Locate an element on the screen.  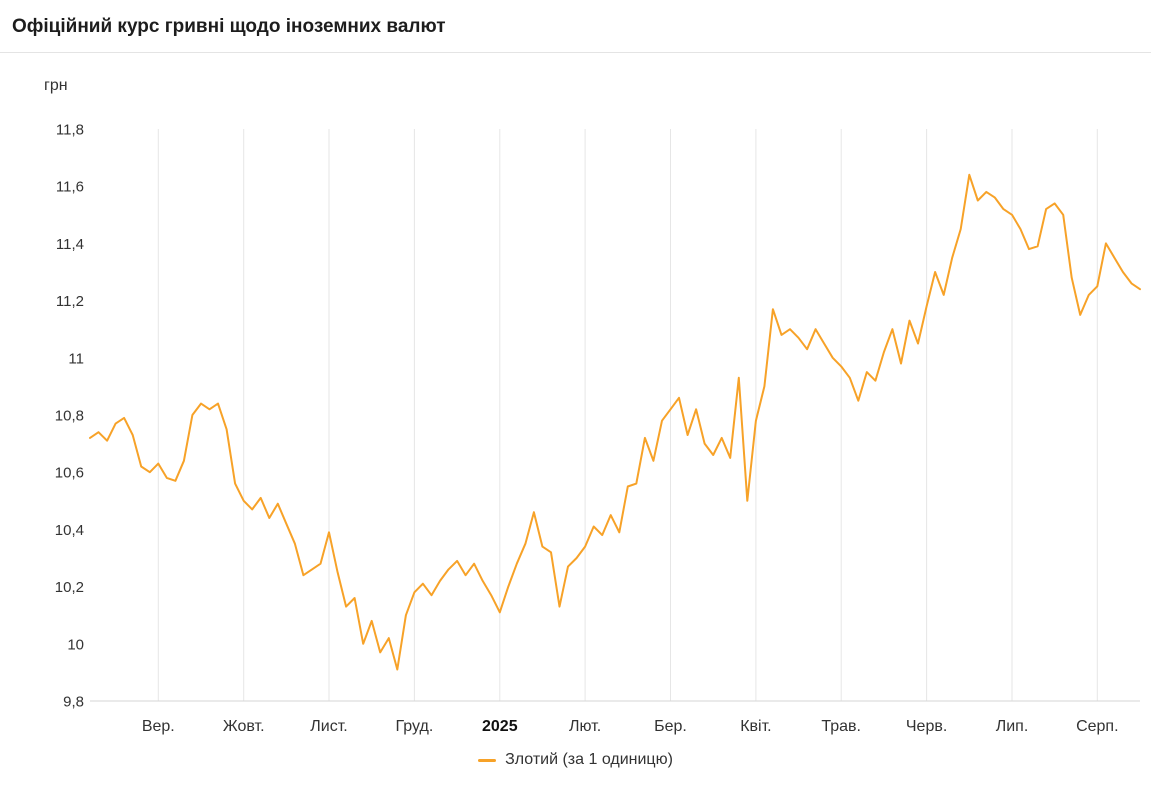
legend-label: Злотий (за 1 одиницю) is located at coordinates (589, 759).